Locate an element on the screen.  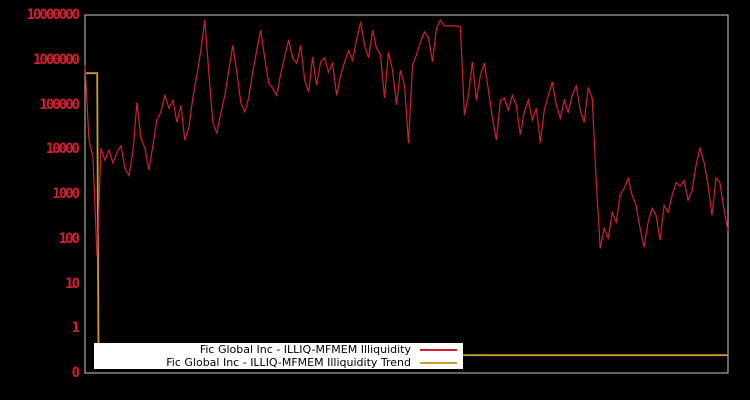
y-tick-label: 10000 is located at coordinates (62, 149).